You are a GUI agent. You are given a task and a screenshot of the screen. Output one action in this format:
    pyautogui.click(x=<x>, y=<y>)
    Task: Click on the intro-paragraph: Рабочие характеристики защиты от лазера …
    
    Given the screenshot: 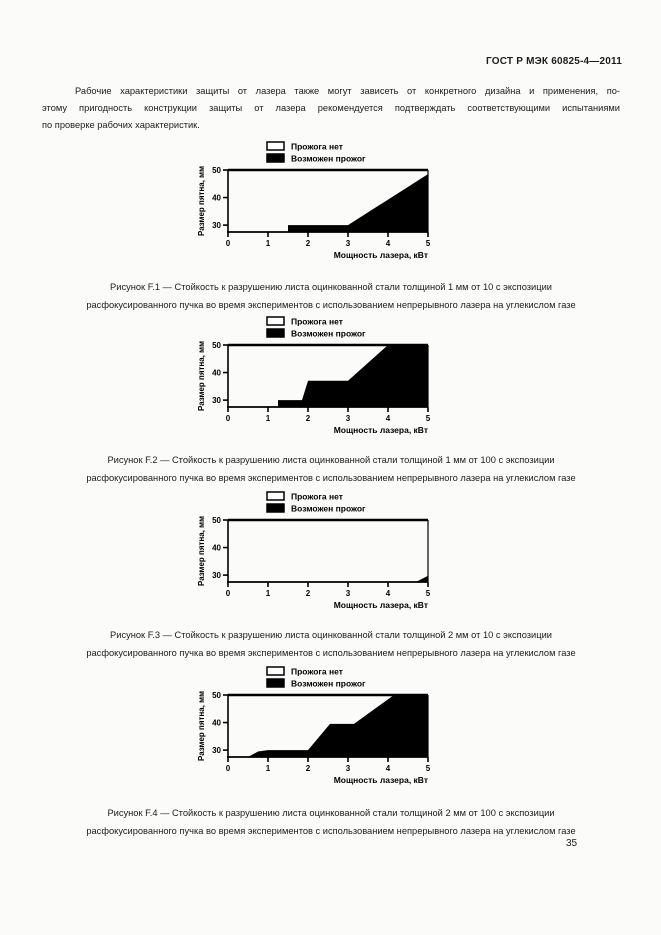 What is the action you would take?
    pyautogui.click(x=331, y=108)
    